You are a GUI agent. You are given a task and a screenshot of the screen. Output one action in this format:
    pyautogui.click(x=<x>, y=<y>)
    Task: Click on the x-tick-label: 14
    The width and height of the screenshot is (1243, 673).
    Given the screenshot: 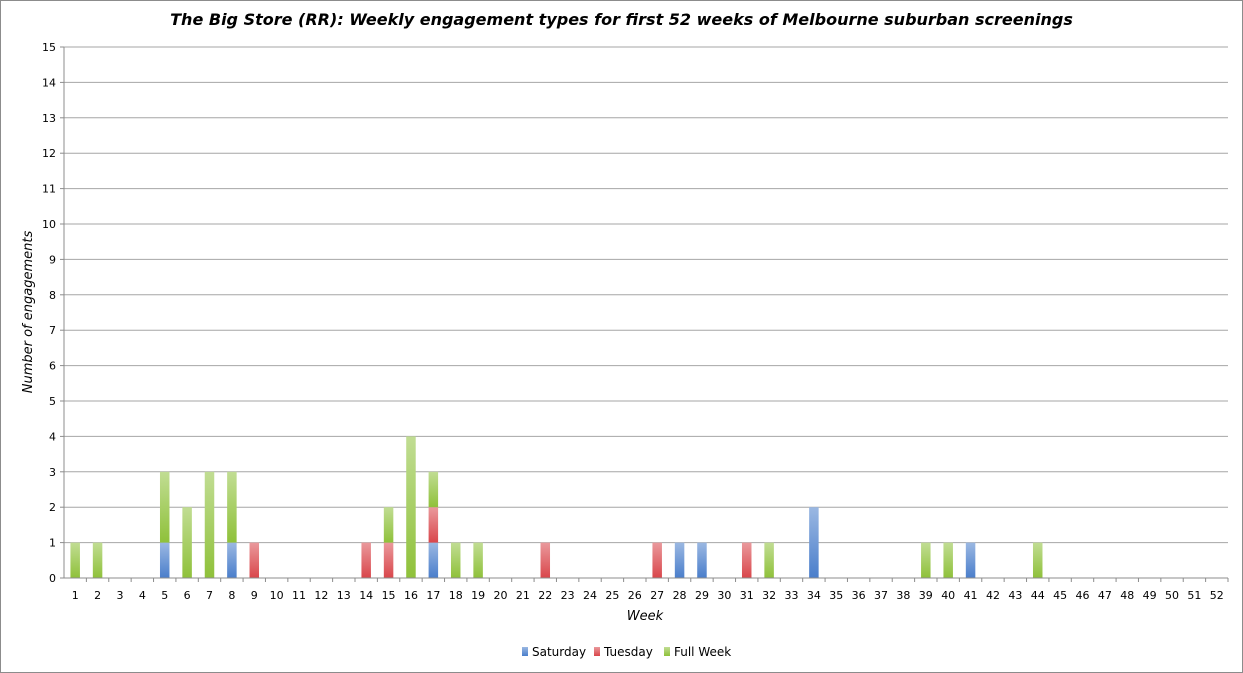 What is the action you would take?
    pyautogui.click(x=366, y=595)
    